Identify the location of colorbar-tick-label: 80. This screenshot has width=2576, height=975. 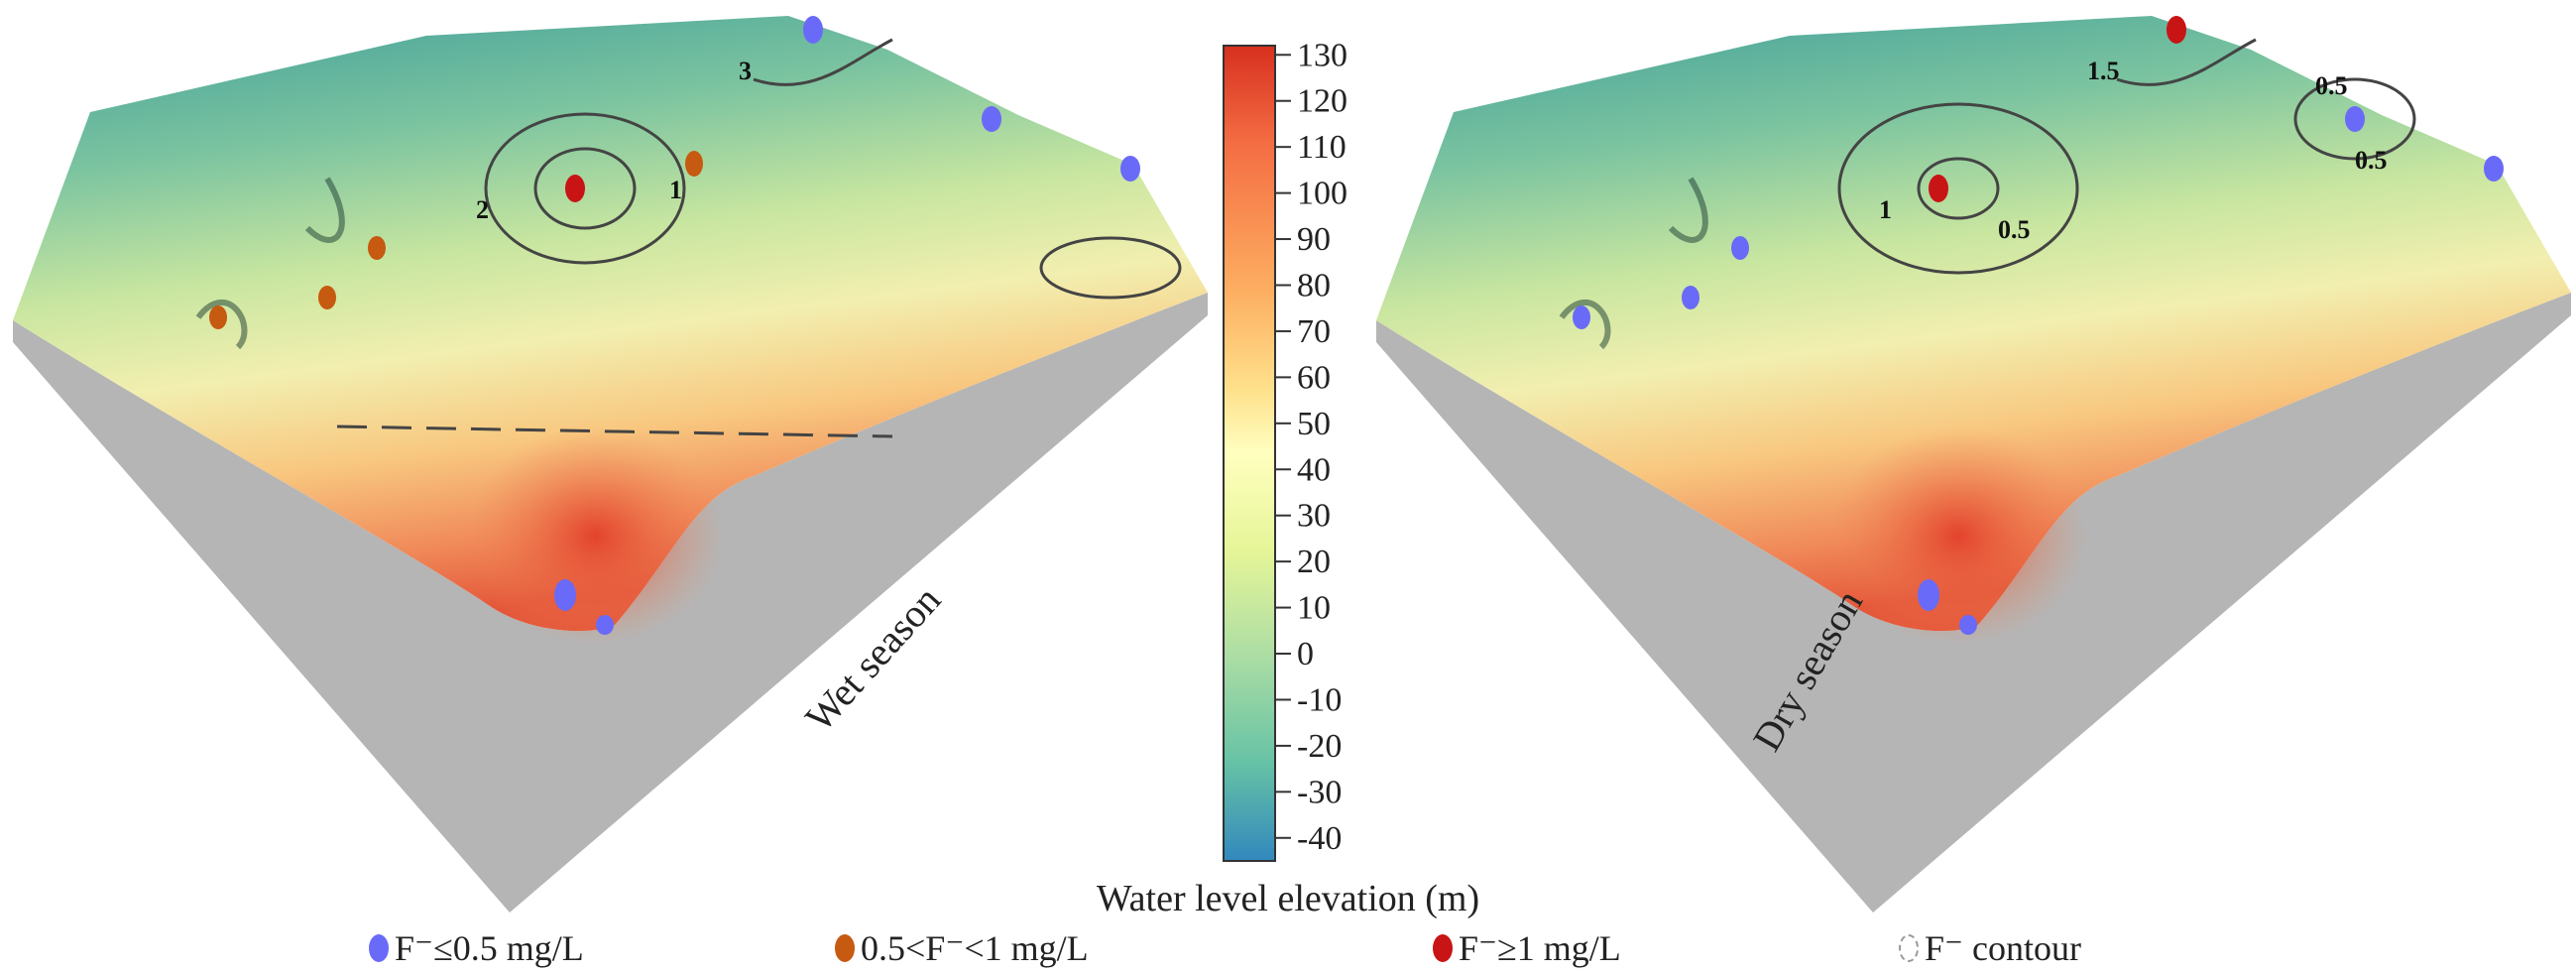
(1314, 286).